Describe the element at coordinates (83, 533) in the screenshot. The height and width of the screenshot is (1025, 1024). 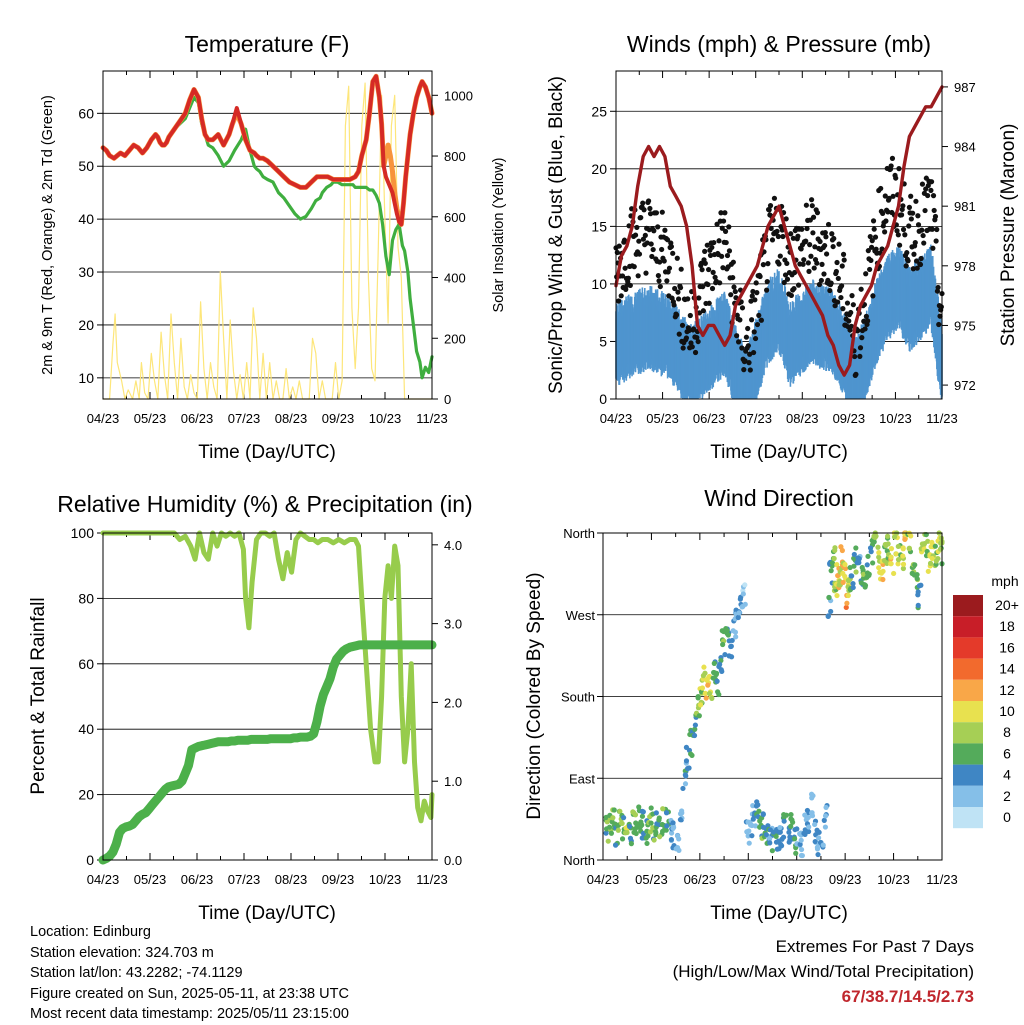
I see `ytick-label-rh: 100` at that location.